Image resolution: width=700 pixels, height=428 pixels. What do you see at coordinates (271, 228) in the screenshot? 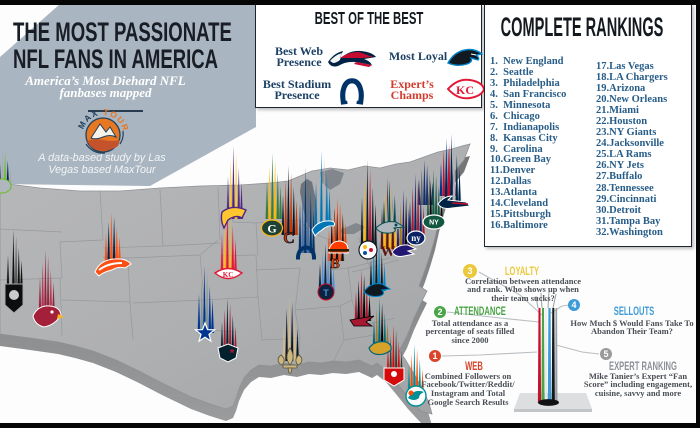
I see `svg-text: G` at bounding box center [271, 228].